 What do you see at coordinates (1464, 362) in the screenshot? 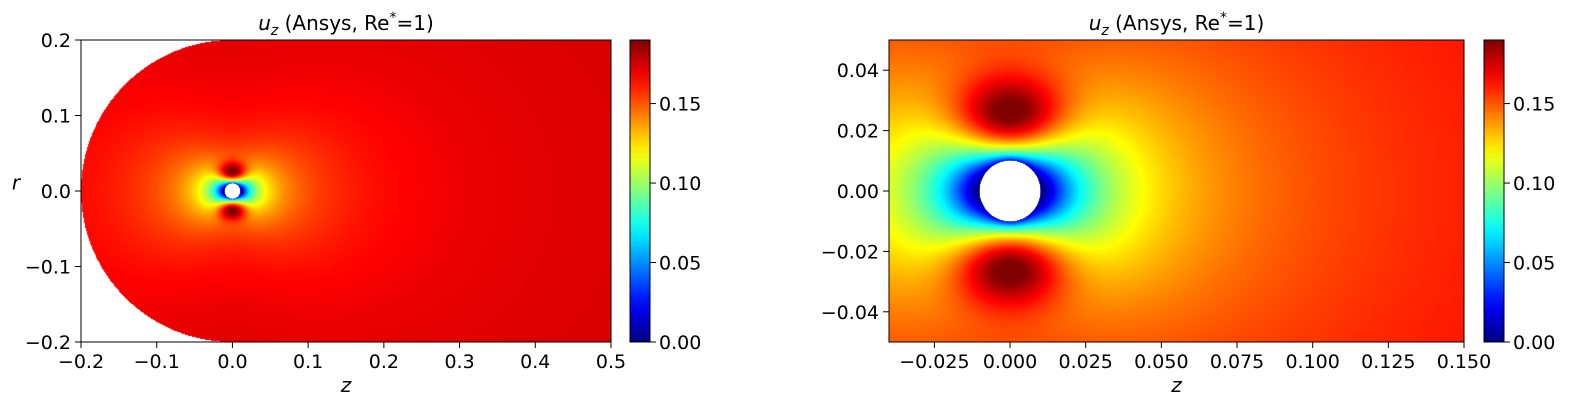
I see `x-tick-label: 0.150` at bounding box center [1464, 362].